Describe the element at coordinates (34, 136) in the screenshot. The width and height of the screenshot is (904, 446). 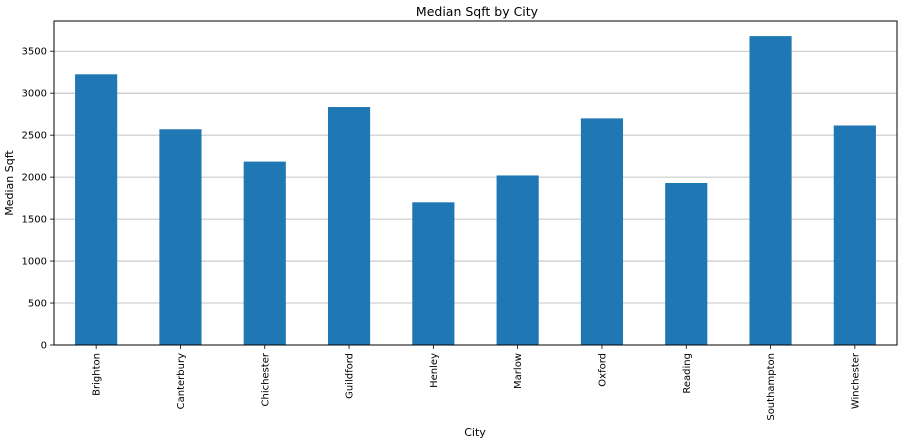
I see `y-tick-label: 2500` at that location.